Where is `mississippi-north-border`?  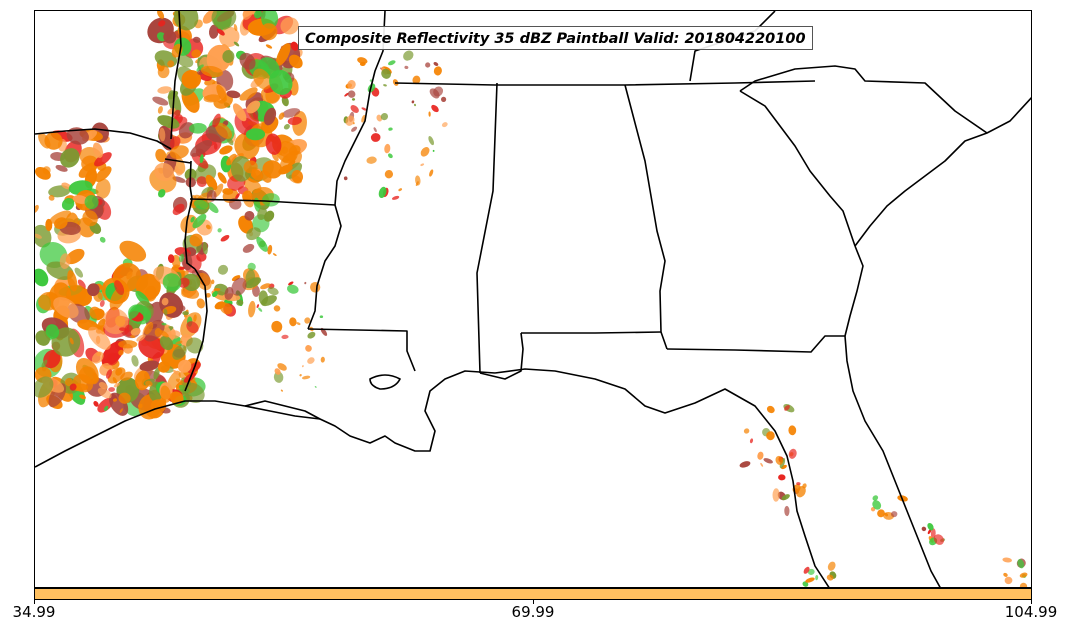 mississippi-north-border is located at coordinates (262, 202).